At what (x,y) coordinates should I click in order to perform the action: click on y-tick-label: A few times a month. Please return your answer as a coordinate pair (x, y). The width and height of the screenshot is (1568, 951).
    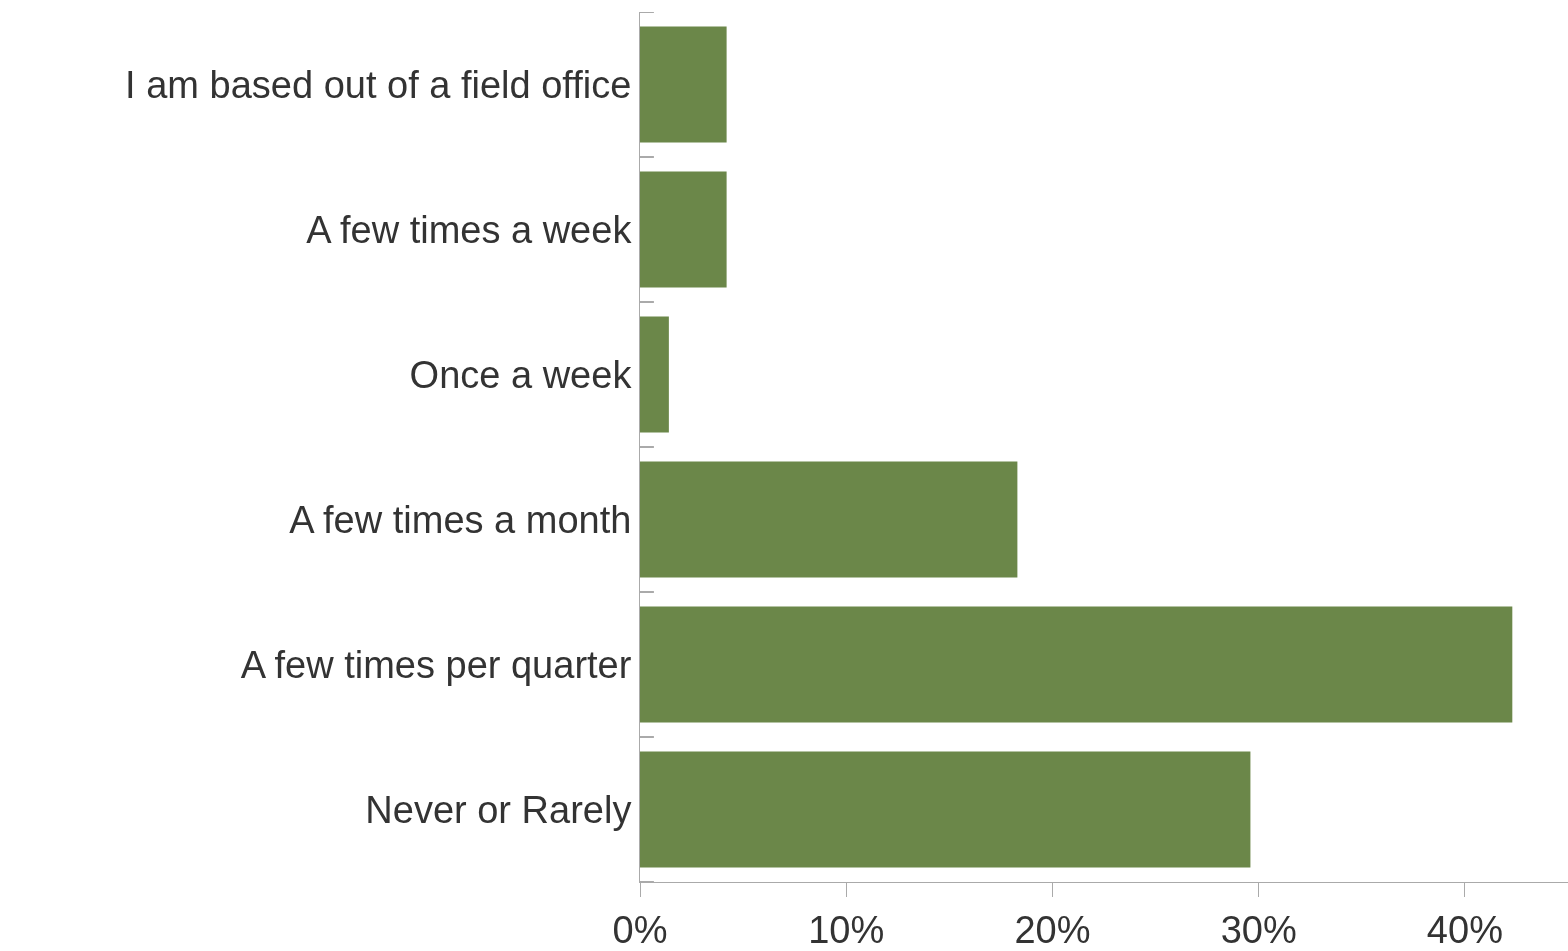
    Looking at the image, I should click on (460, 519).